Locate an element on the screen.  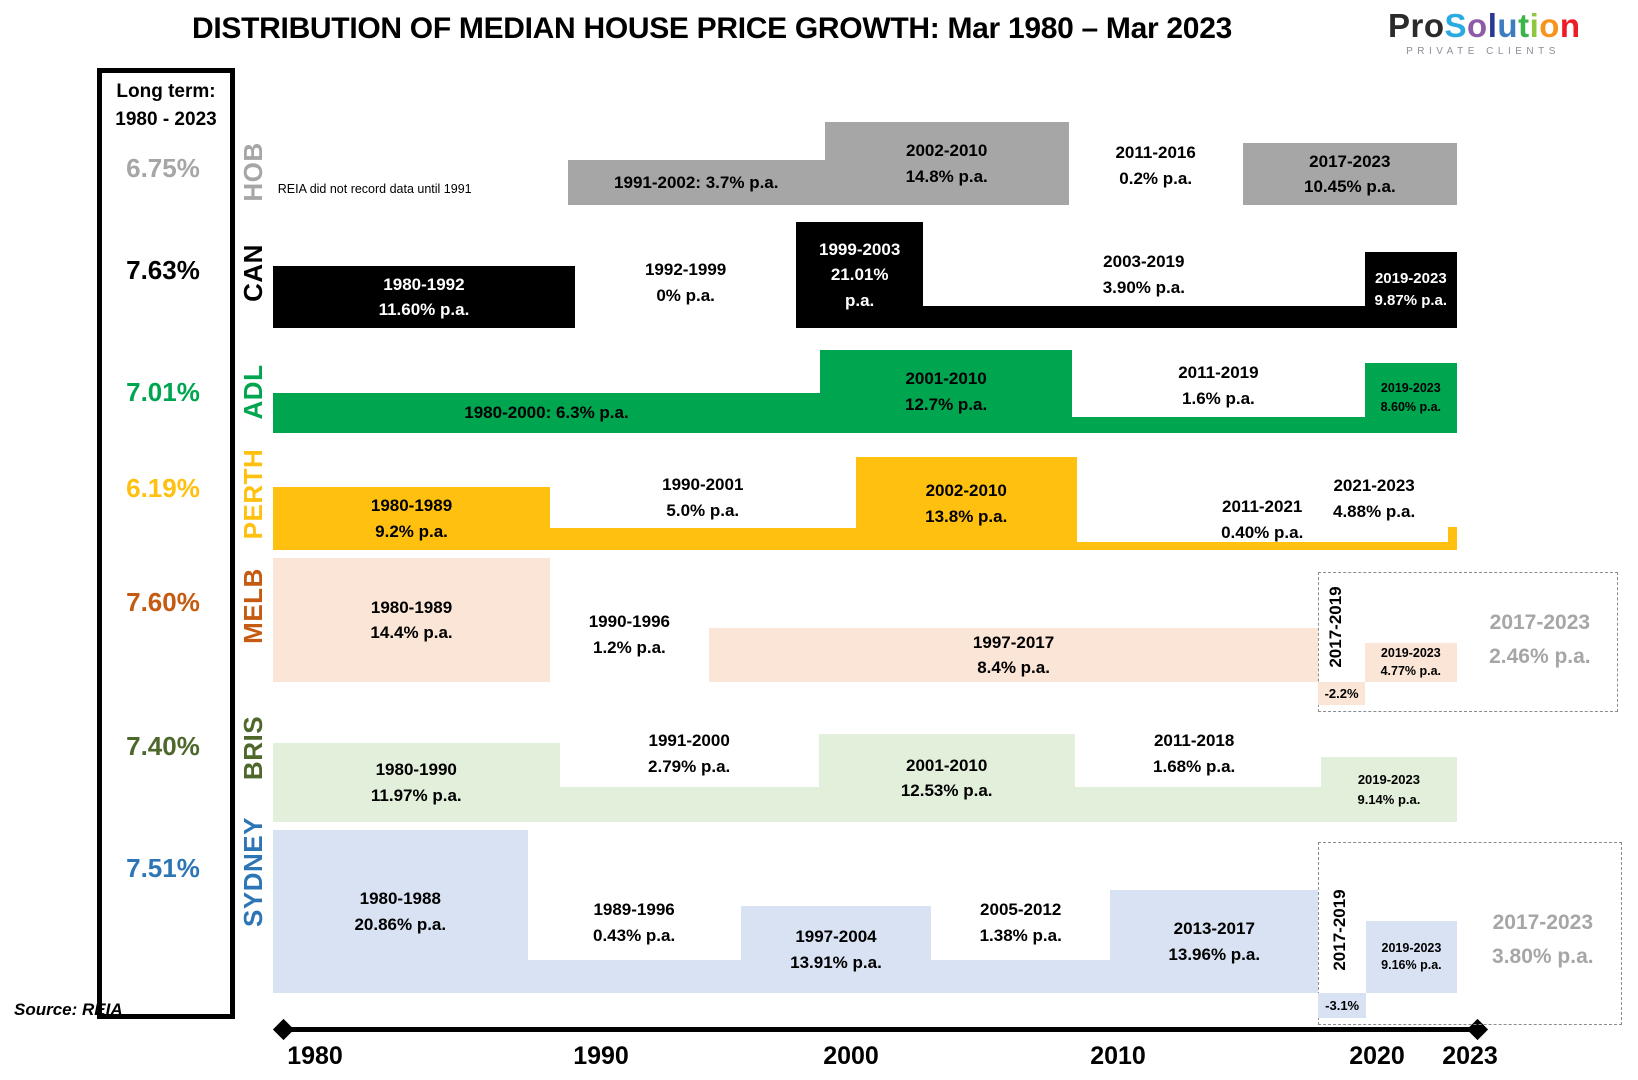
axis-tick-2020: 2020 is located at coordinates (1377, 1056).